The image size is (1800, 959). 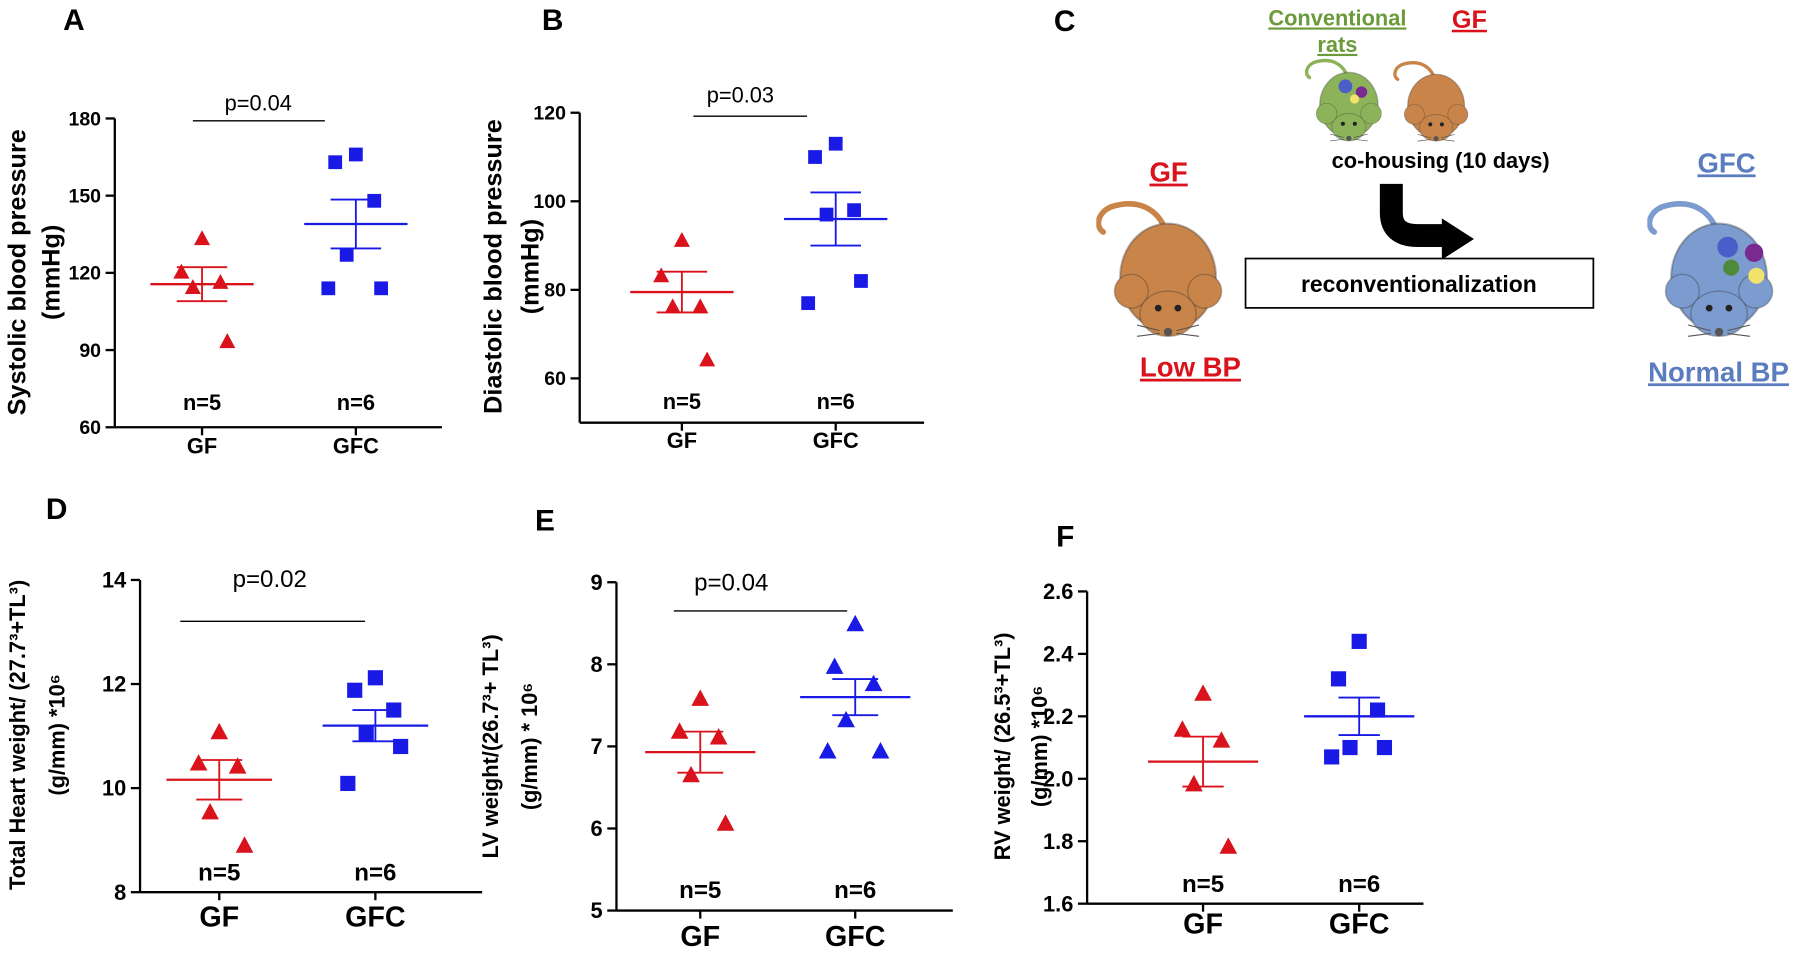 I want to click on y-tick-label: 1.8, so click(x=1058, y=841).